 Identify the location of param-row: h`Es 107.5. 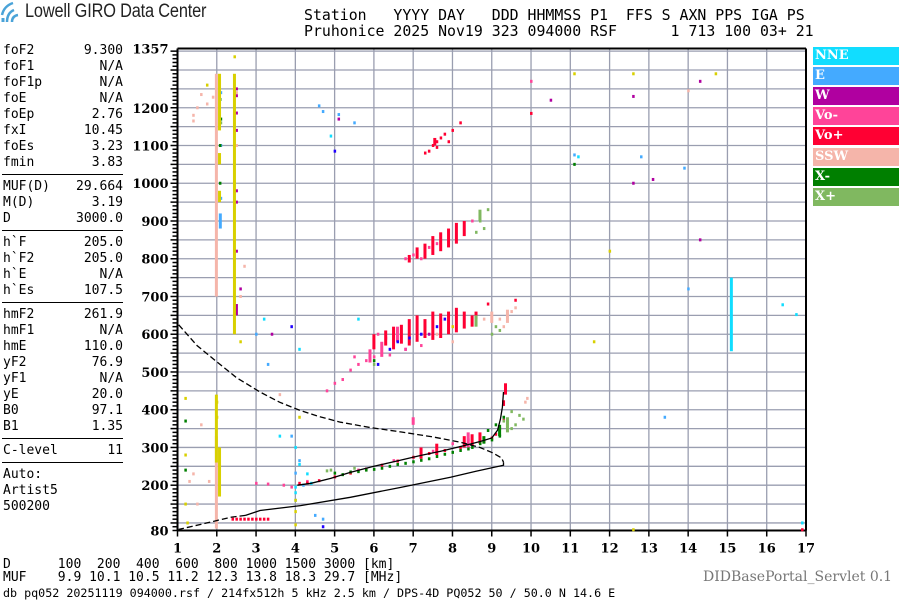
(63, 291).